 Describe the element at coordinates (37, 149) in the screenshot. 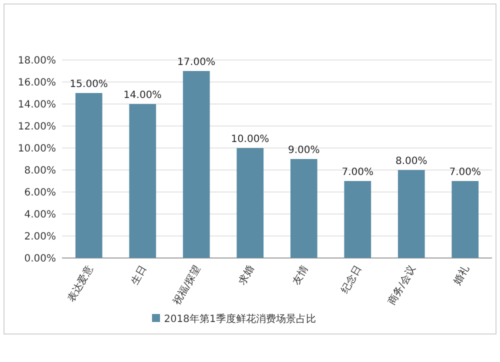

I see `y-tick-label: 10.00%` at that location.